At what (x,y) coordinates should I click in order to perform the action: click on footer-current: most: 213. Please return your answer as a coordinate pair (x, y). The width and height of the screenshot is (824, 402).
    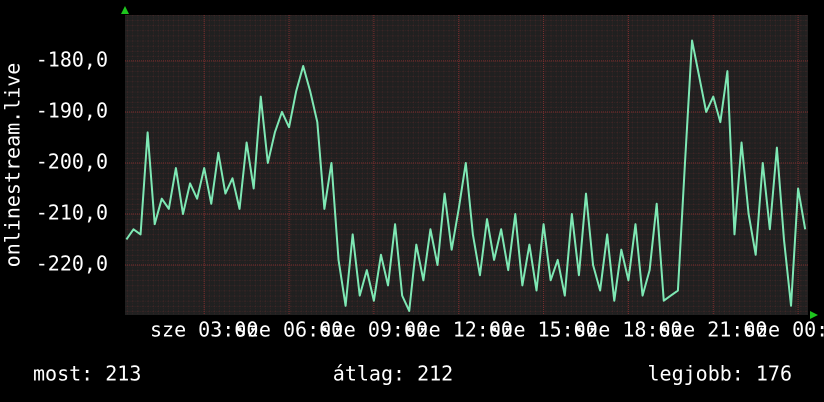
    Looking at the image, I should click on (87, 374).